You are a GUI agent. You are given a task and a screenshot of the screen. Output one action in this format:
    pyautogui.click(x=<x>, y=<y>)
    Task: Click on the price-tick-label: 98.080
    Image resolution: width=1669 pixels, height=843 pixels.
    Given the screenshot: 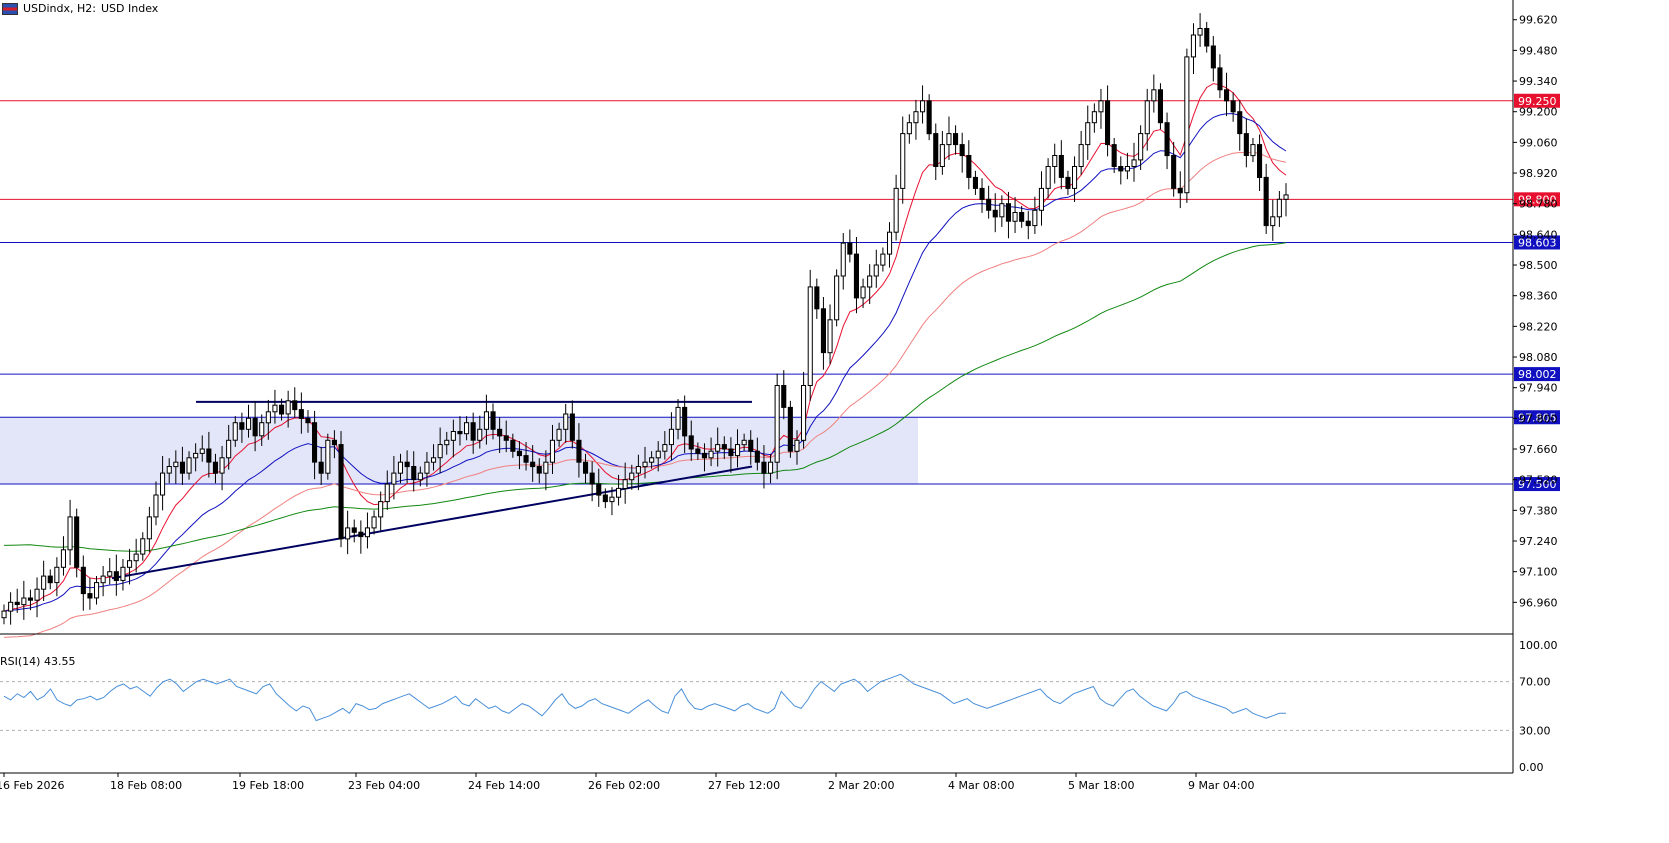 What is the action you would take?
    pyautogui.click(x=1538, y=357)
    